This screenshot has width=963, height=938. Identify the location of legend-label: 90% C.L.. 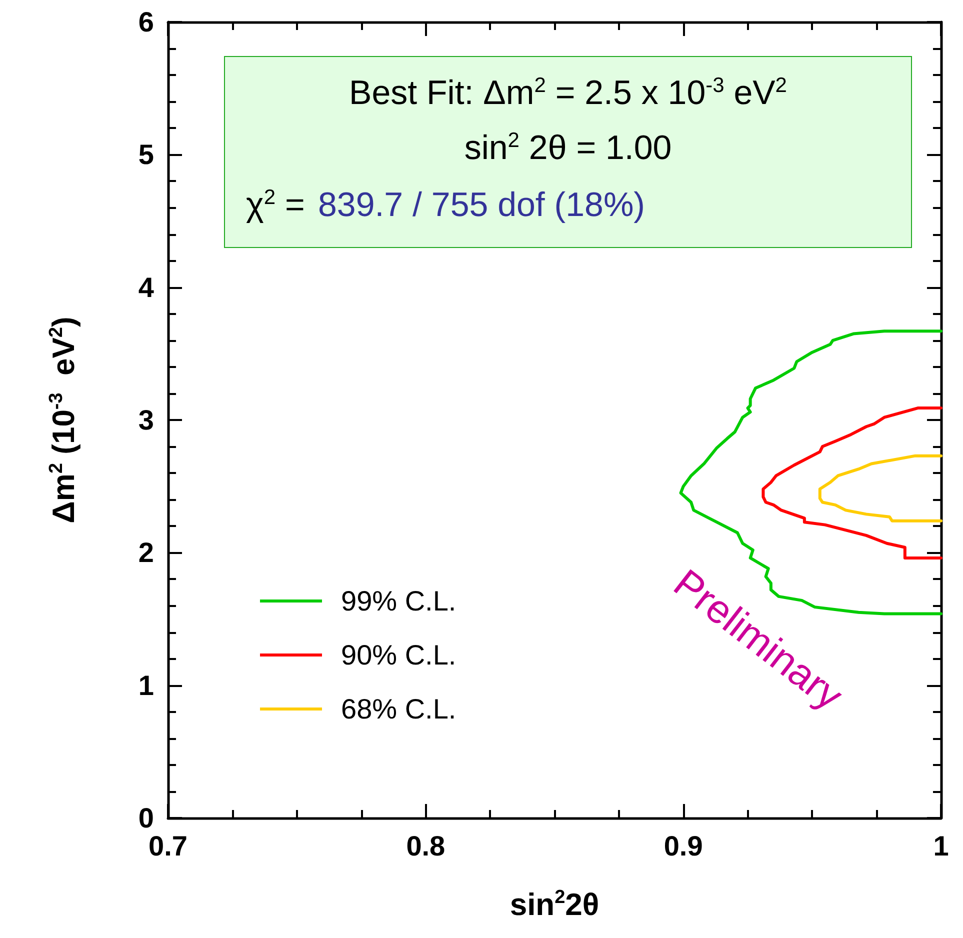
(398, 655).